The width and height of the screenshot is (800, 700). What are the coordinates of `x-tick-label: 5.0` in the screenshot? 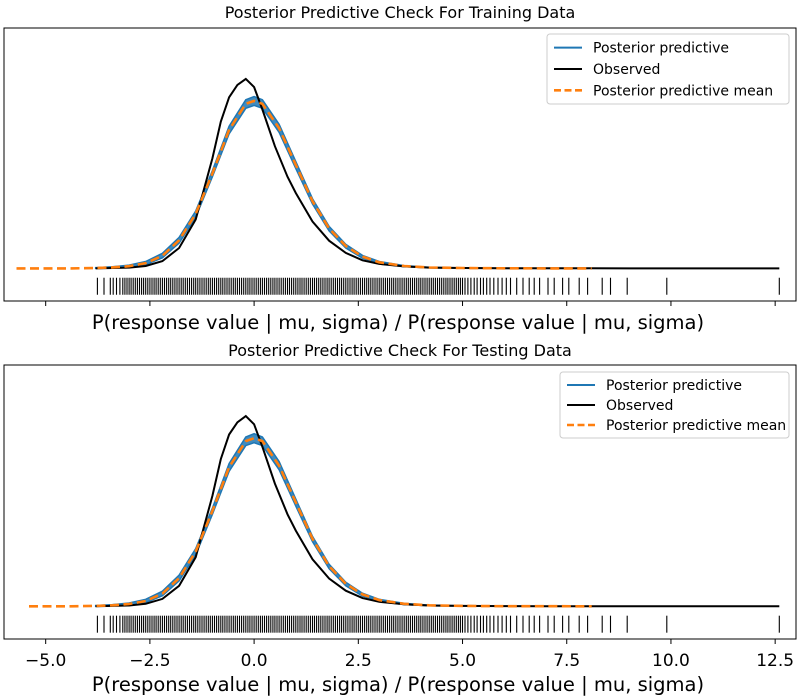 It's located at (462, 661).